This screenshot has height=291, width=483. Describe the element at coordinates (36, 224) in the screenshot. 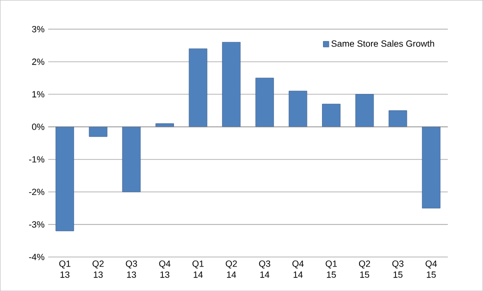

I see `y-tick-label: -3%` at that location.